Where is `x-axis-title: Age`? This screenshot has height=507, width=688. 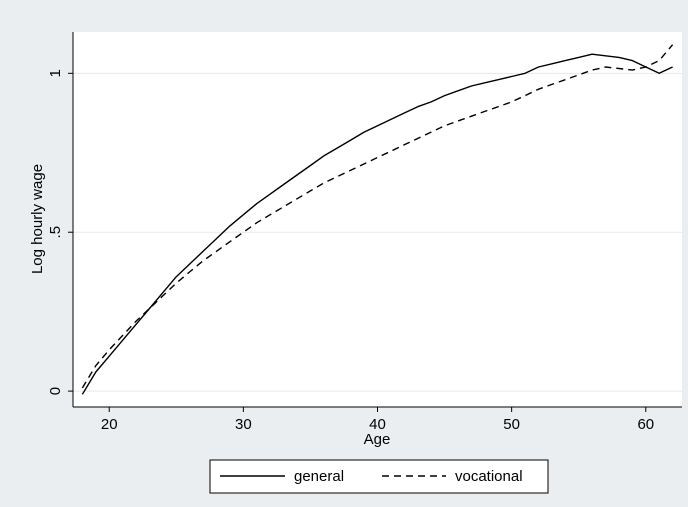
x-axis-title: Age is located at coordinates (377, 439).